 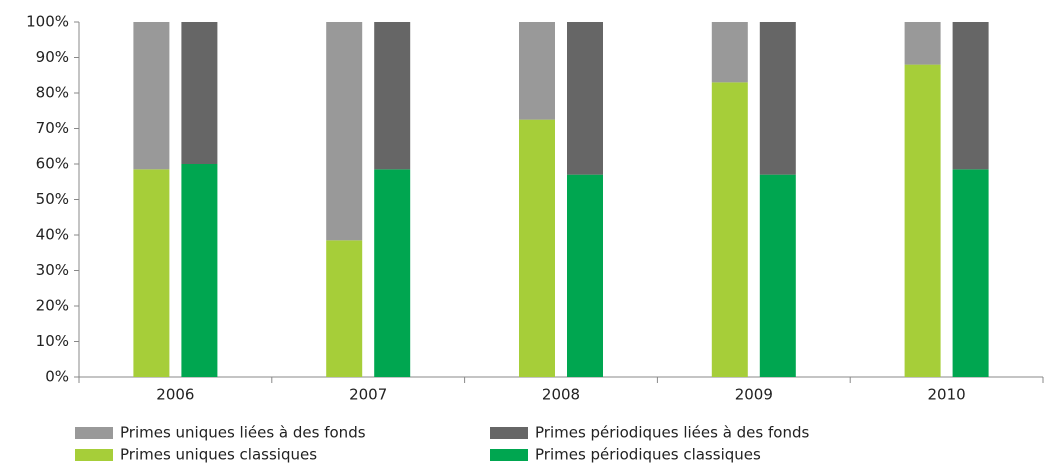 I want to click on y-tick-label: 30%, so click(x=52, y=270).